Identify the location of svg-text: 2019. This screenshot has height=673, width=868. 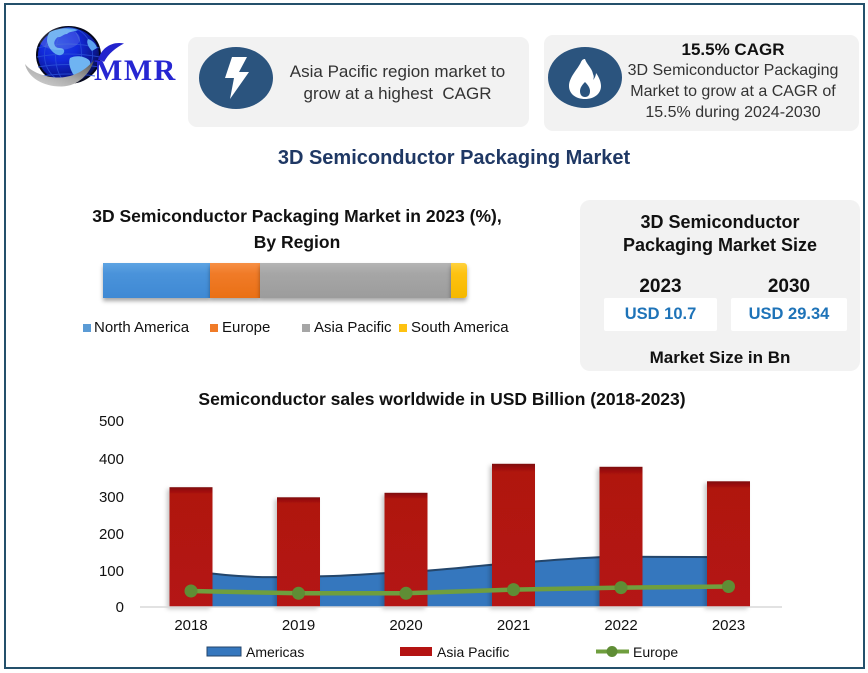
(298, 625).